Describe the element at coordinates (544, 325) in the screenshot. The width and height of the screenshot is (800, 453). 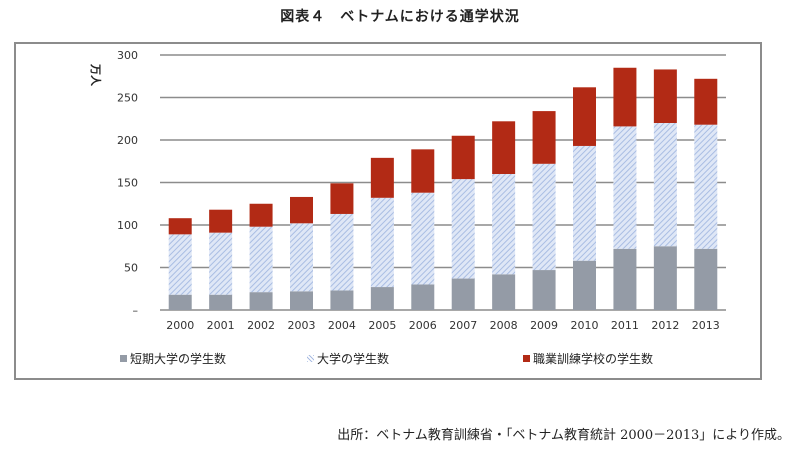
I see `x-tick-label: 2009` at that location.